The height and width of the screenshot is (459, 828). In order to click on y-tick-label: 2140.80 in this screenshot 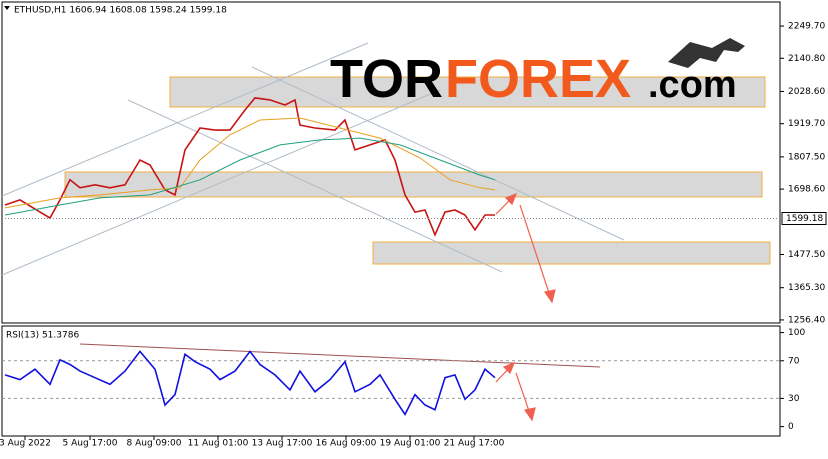, I will do `click(806, 59)`.